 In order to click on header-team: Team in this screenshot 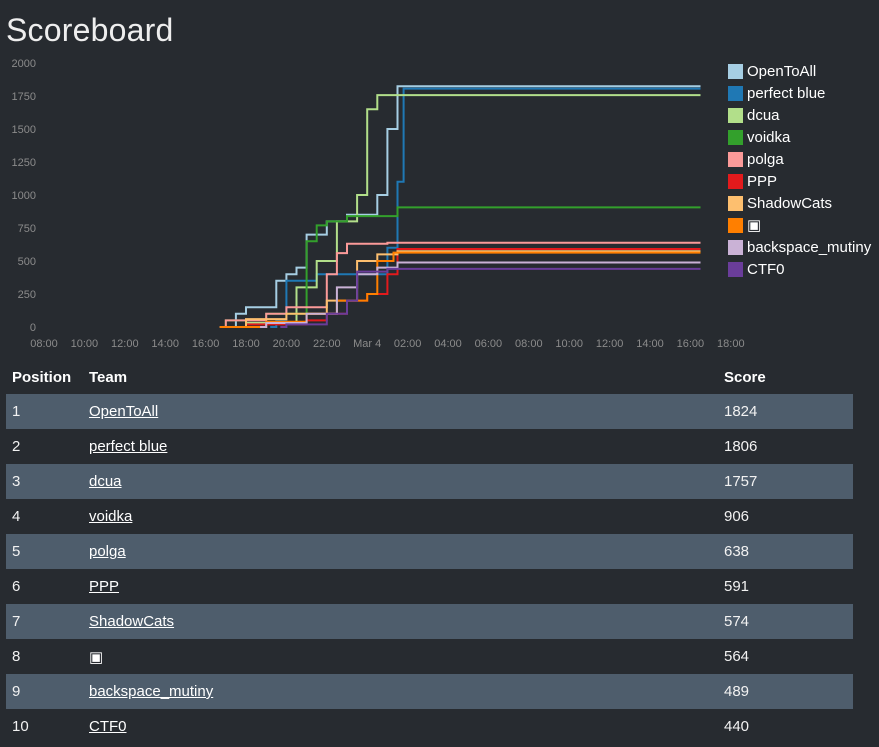, I will do `click(108, 377)`.